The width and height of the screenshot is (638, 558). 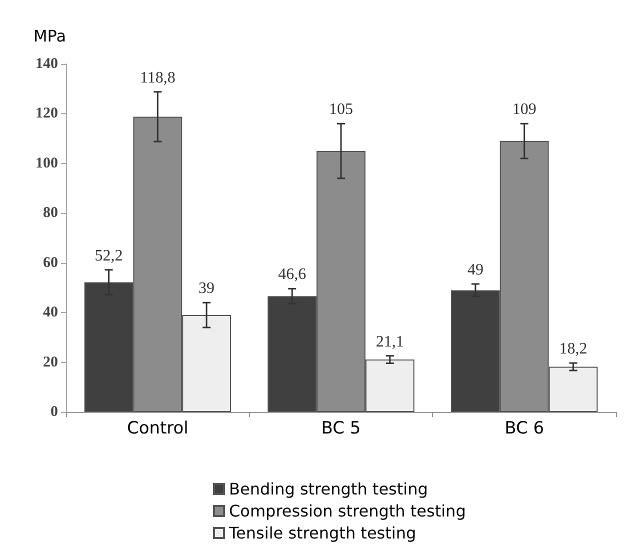 What do you see at coordinates (524, 109) in the screenshot?
I see `data-label: 109` at bounding box center [524, 109].